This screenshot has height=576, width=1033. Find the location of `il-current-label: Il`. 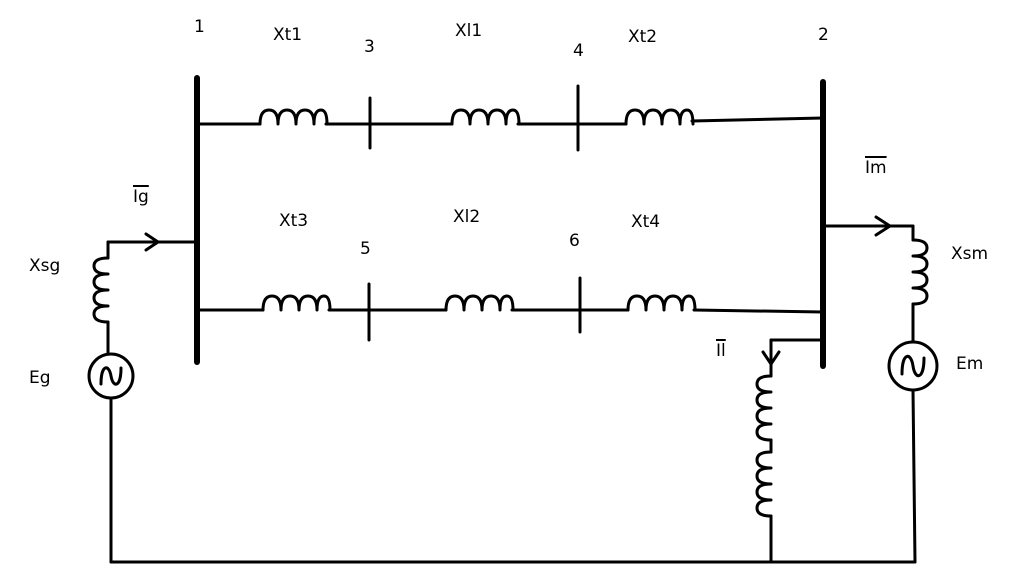

il-current-label: Il is located at coordinates (721, 351).